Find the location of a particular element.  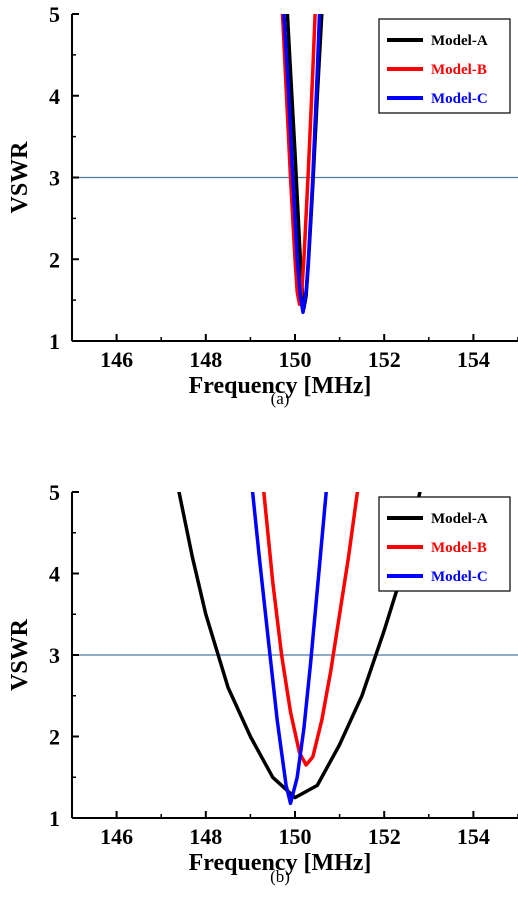

panel-caption: (b) is located at coordinates (280, 876).